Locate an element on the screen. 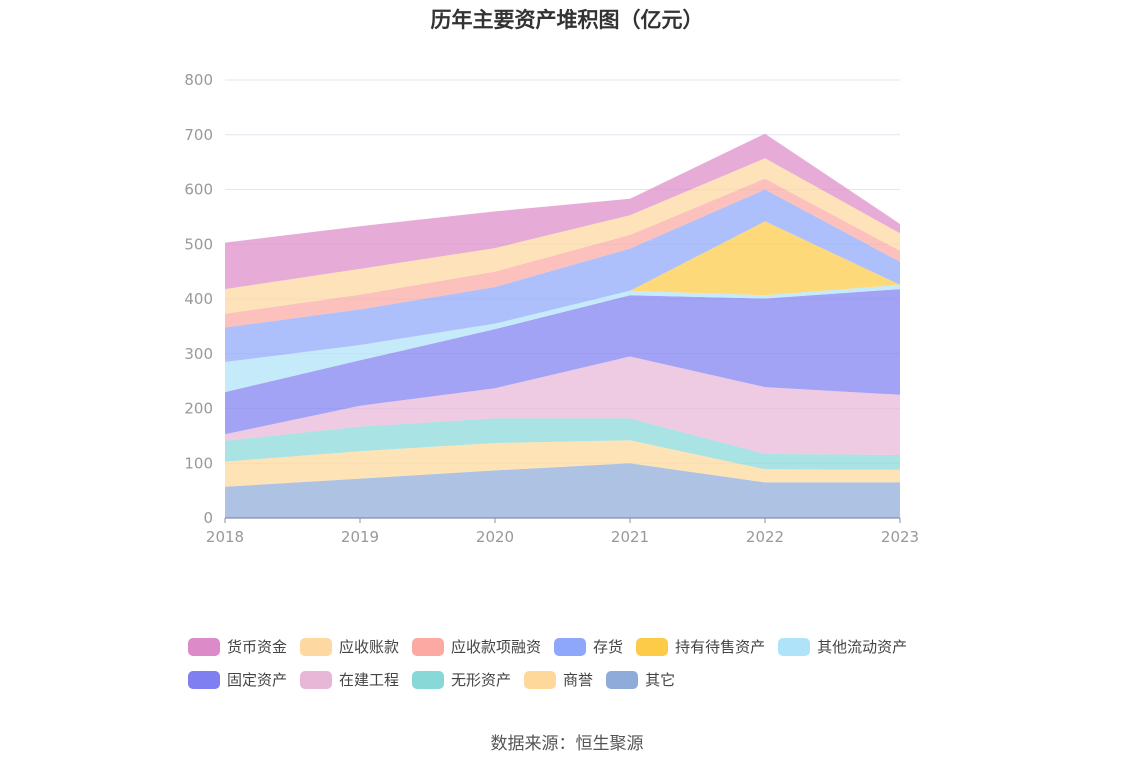  x-tick-label: 2020 is located at coordinates (495, 537).